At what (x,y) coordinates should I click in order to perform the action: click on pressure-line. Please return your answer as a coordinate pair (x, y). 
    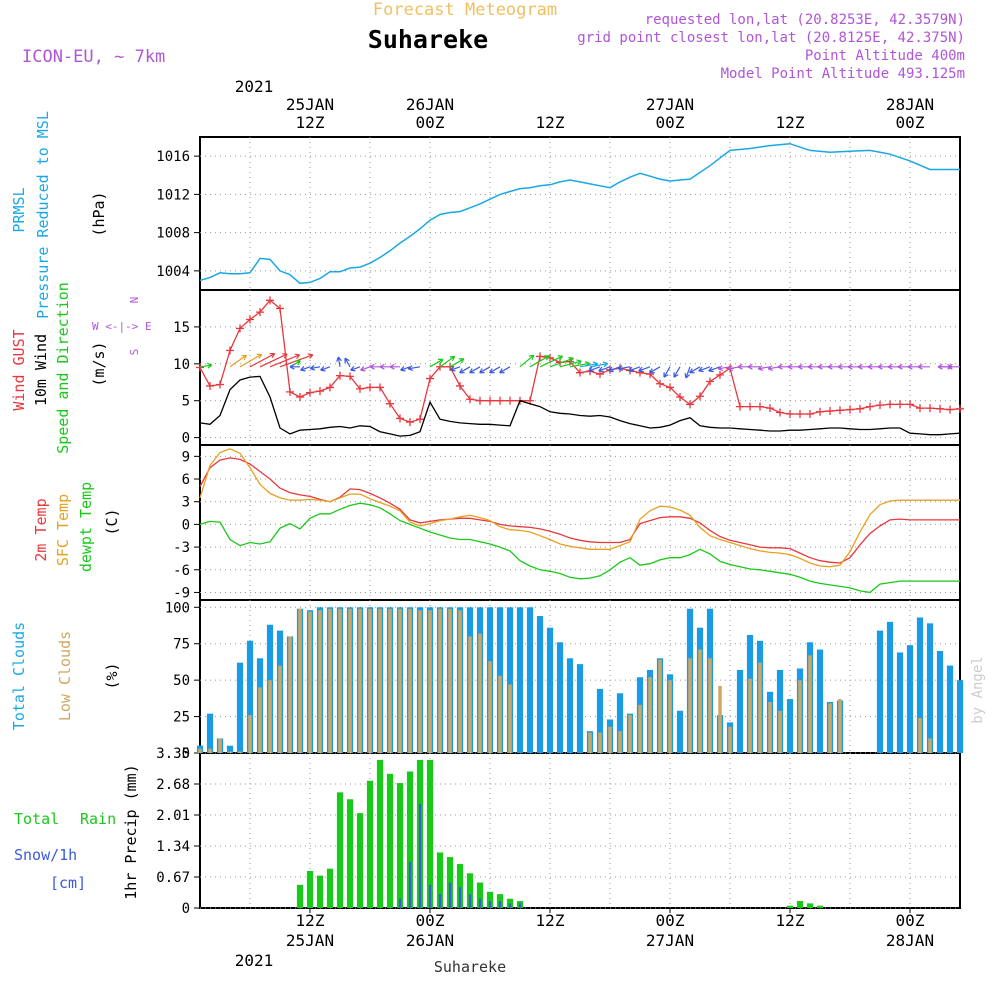
    Looking at the image, I should click on (579, 213).